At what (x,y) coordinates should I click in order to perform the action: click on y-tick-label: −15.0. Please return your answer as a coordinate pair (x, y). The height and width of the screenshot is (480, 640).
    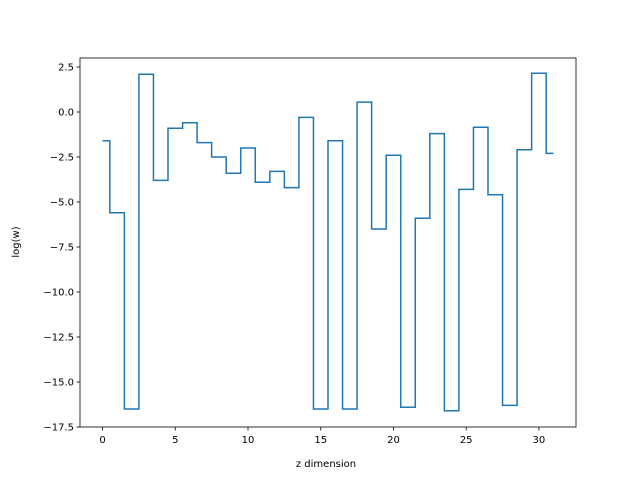
    Looking at the image, I should click on (58, 383).